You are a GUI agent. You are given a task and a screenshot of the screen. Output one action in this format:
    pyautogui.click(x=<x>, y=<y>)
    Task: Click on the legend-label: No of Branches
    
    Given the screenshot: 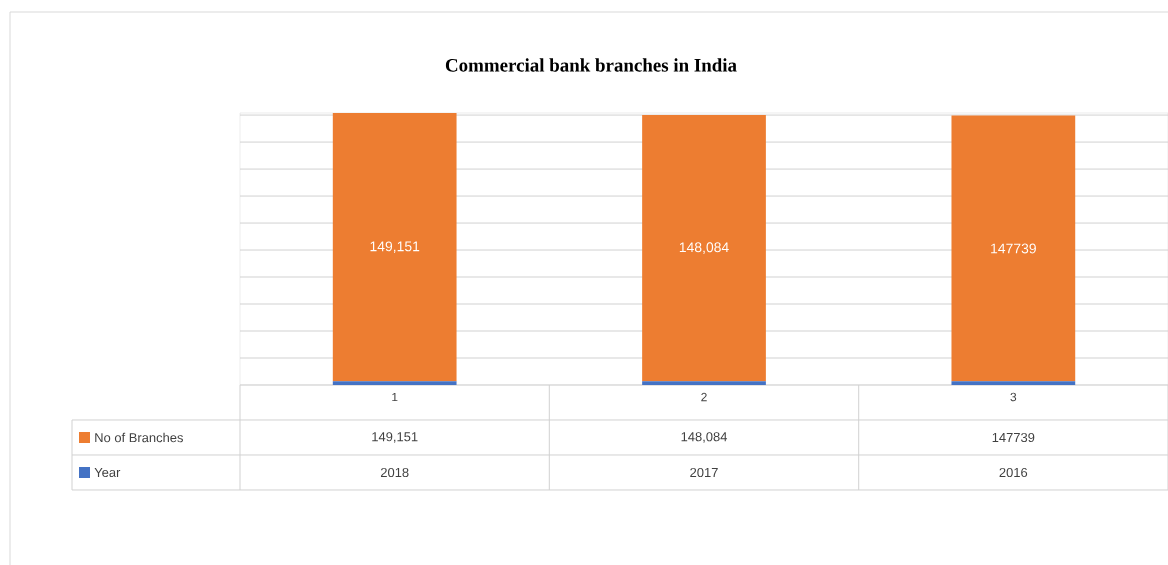 What is the action you would take?
    pyautogui.click(x=139, y=437)
    